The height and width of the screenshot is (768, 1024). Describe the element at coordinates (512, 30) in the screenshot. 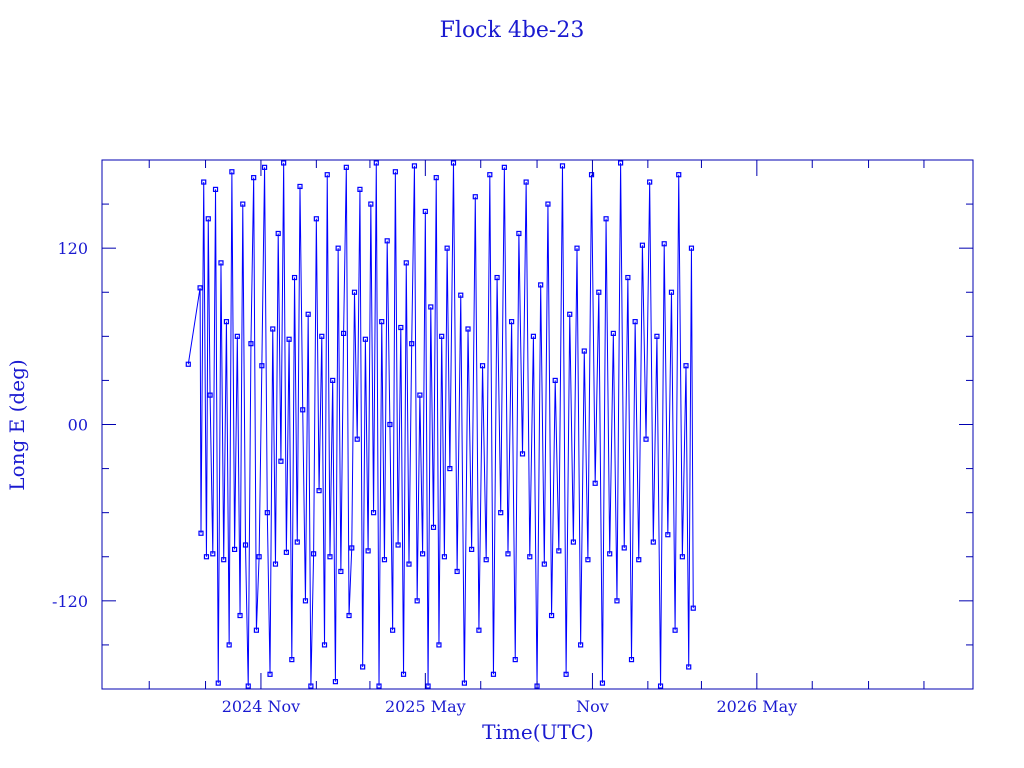

I see `chart-title: Flock 4be-23` at that location.